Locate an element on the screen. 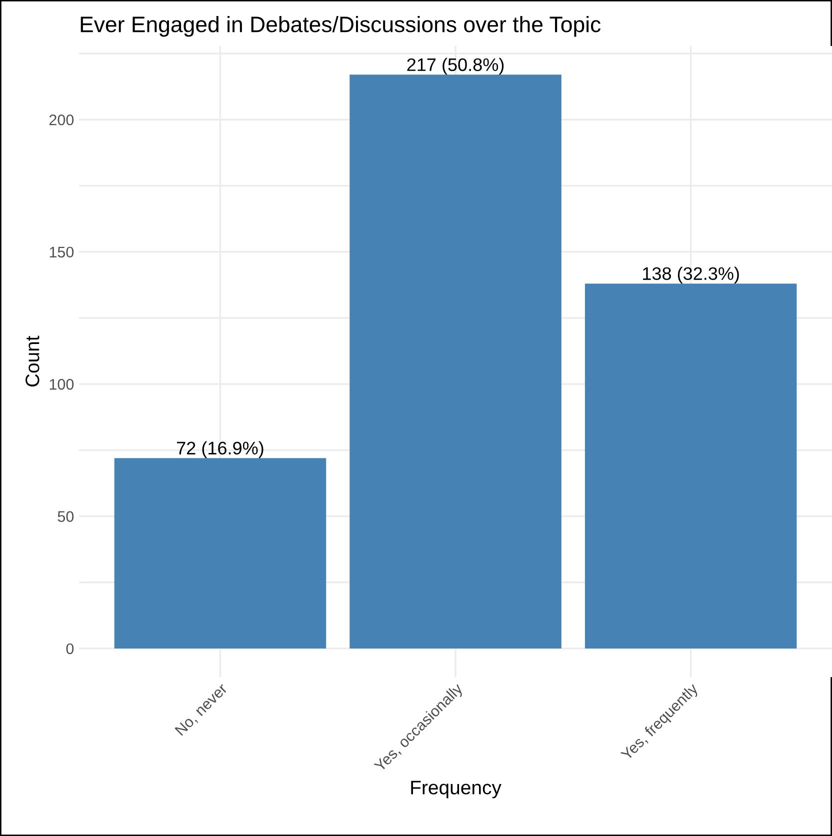 Image resolution: width=832 pixels, height=836 pixels. y-tick-label: 50 is located at coordinates (66, 516).